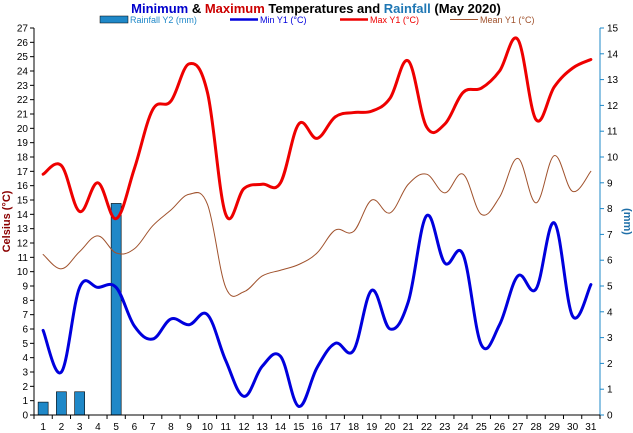  What do you see at coordinates (153, 427) in the screenshot?
I see `x-tick-label: 7` at bounding box center [153, 427].